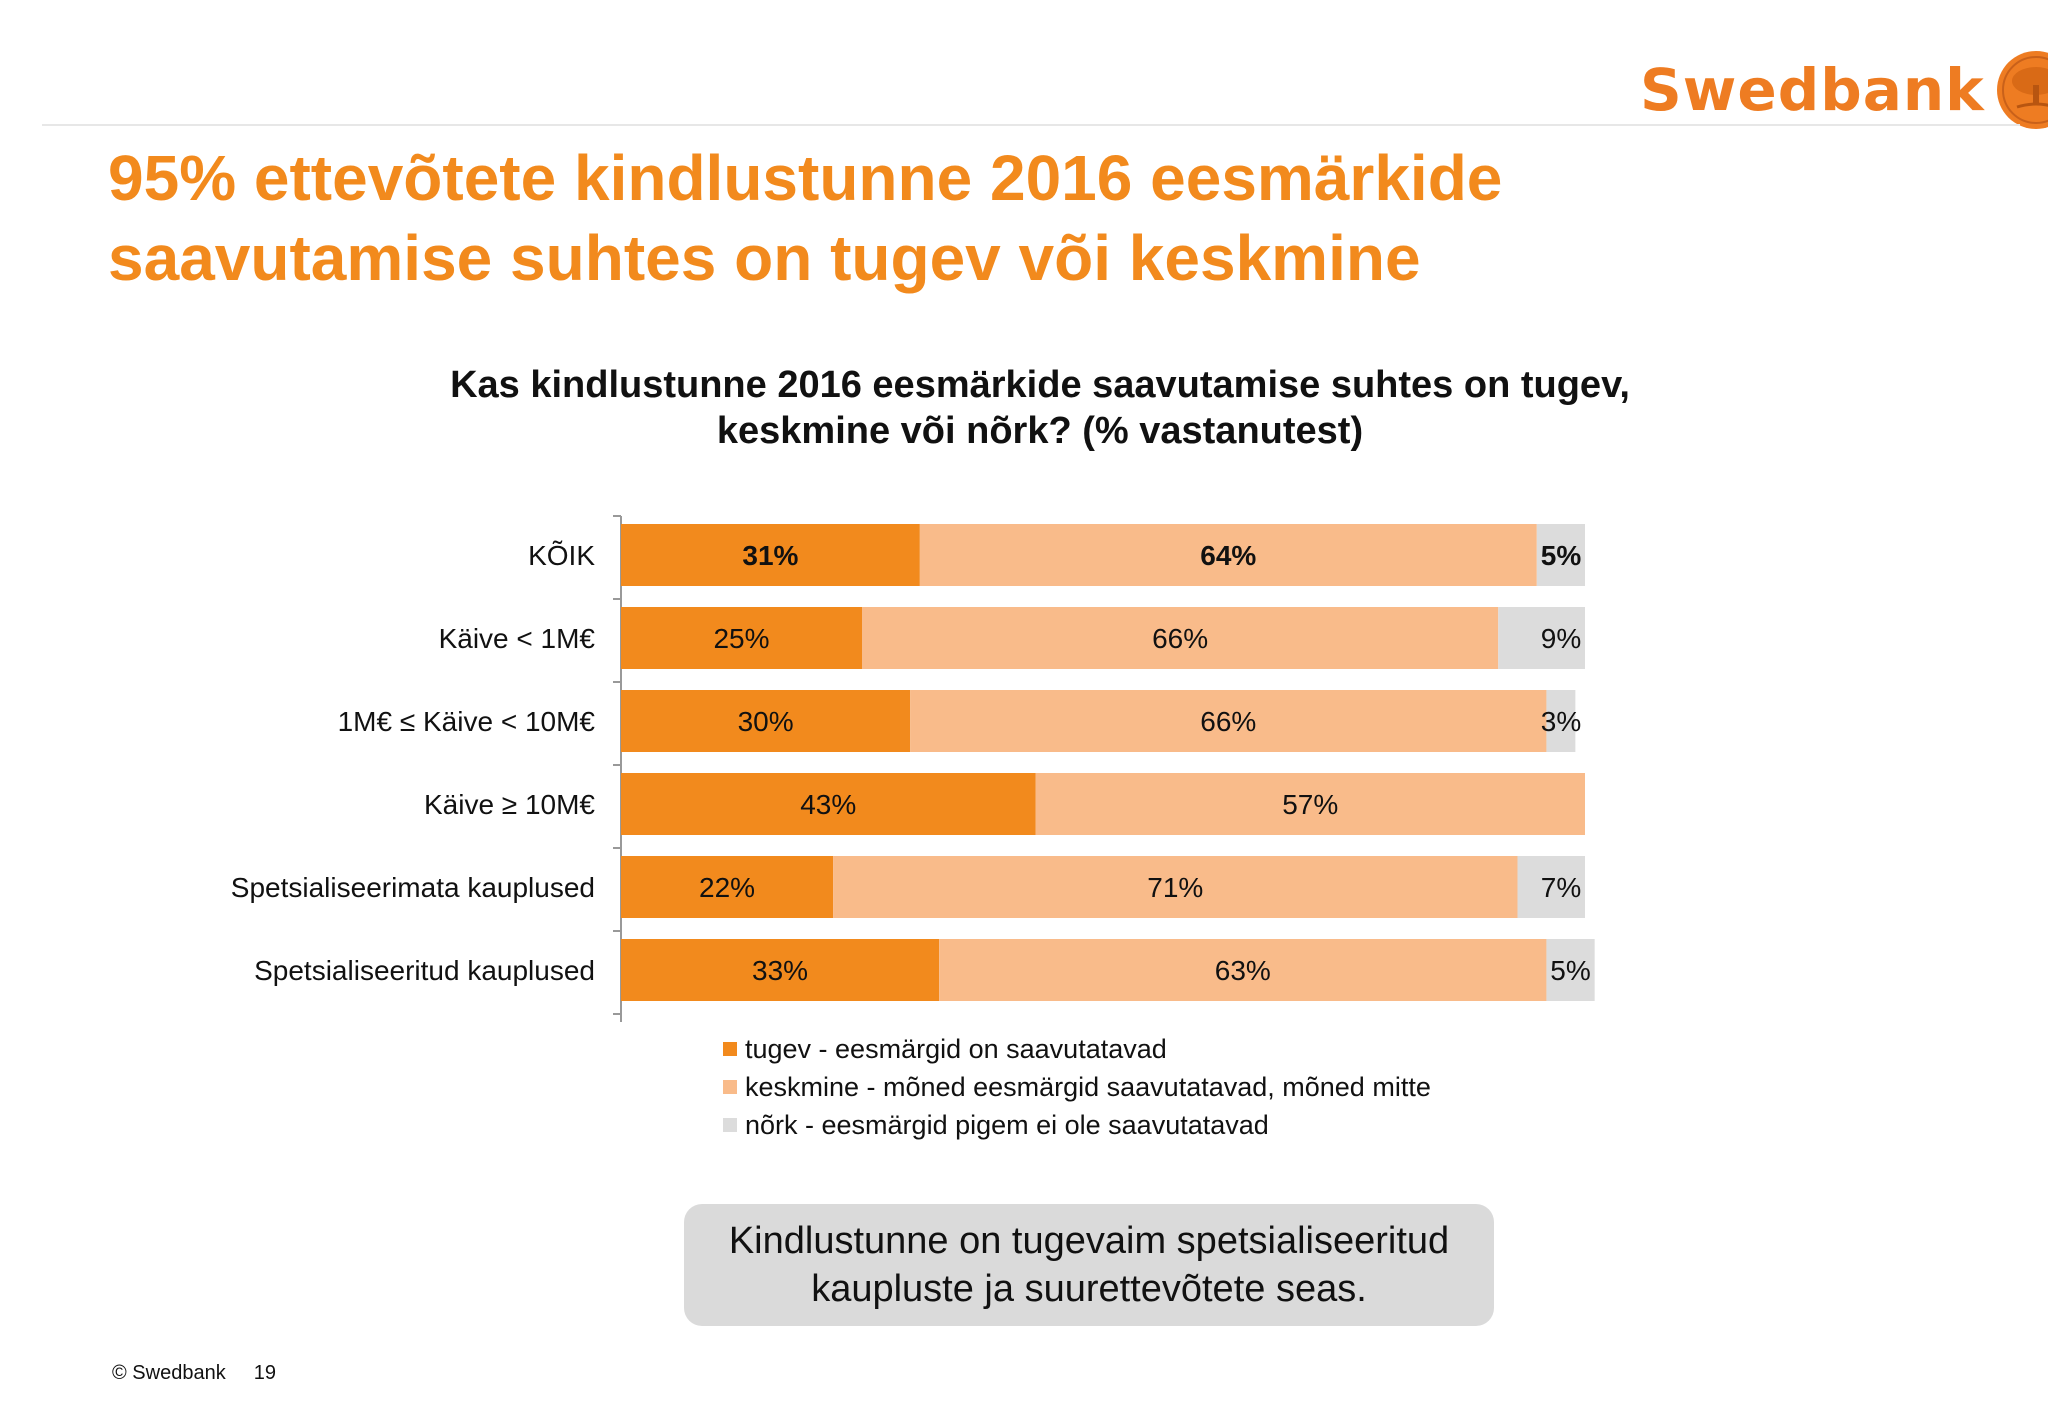 The height and width of the screenshot is (1418, 2048). What do you see at coordinates (1561, 887) in the screenshot?
I see `data-label: 7%` at bounding box center [1561, 887].